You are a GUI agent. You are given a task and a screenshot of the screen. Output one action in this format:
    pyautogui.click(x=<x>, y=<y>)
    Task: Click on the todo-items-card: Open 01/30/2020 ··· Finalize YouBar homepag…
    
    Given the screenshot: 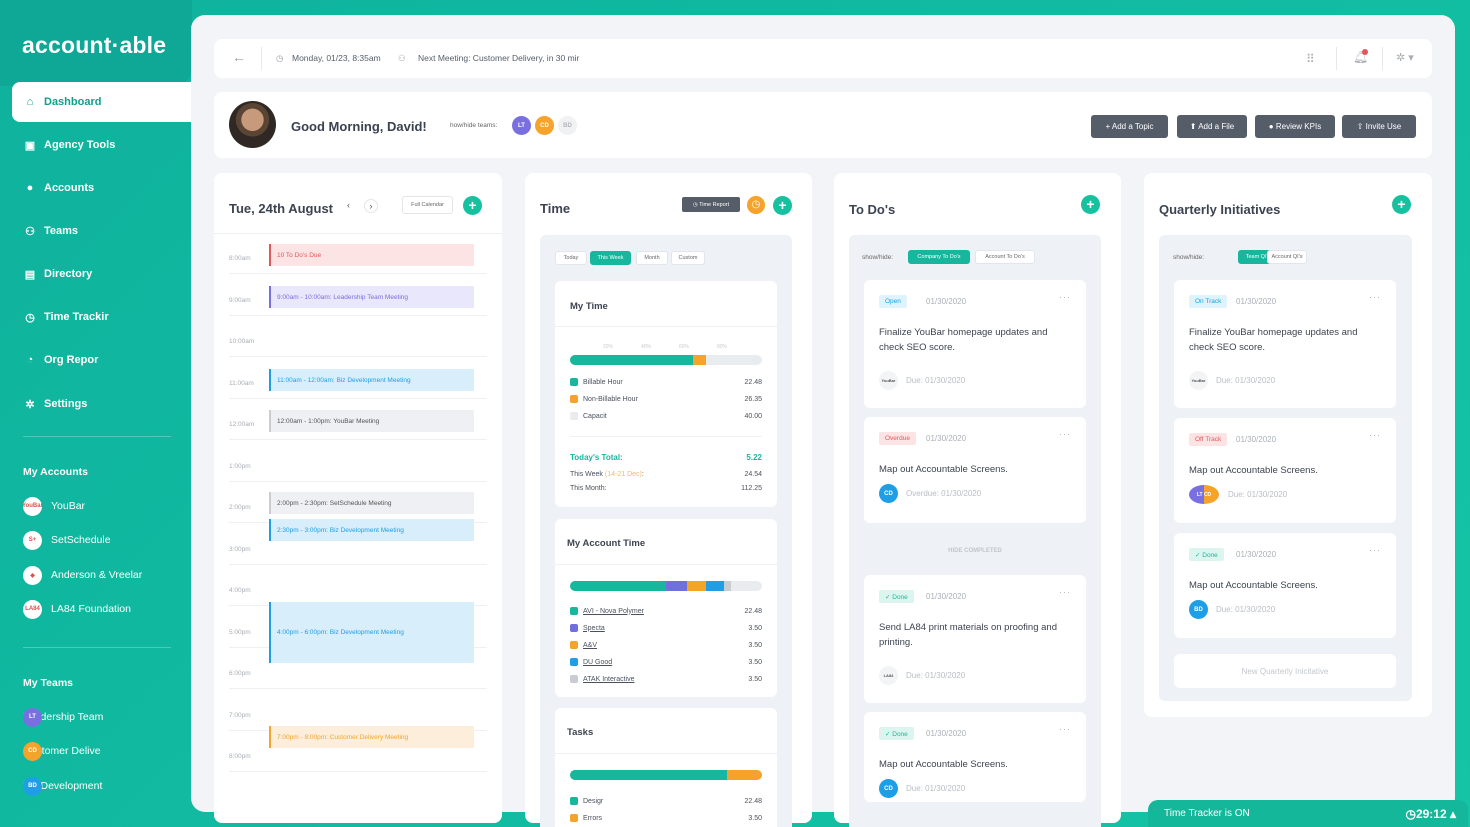 What is the action you would take?
    pyautogui.click(x=975, y=344)
    